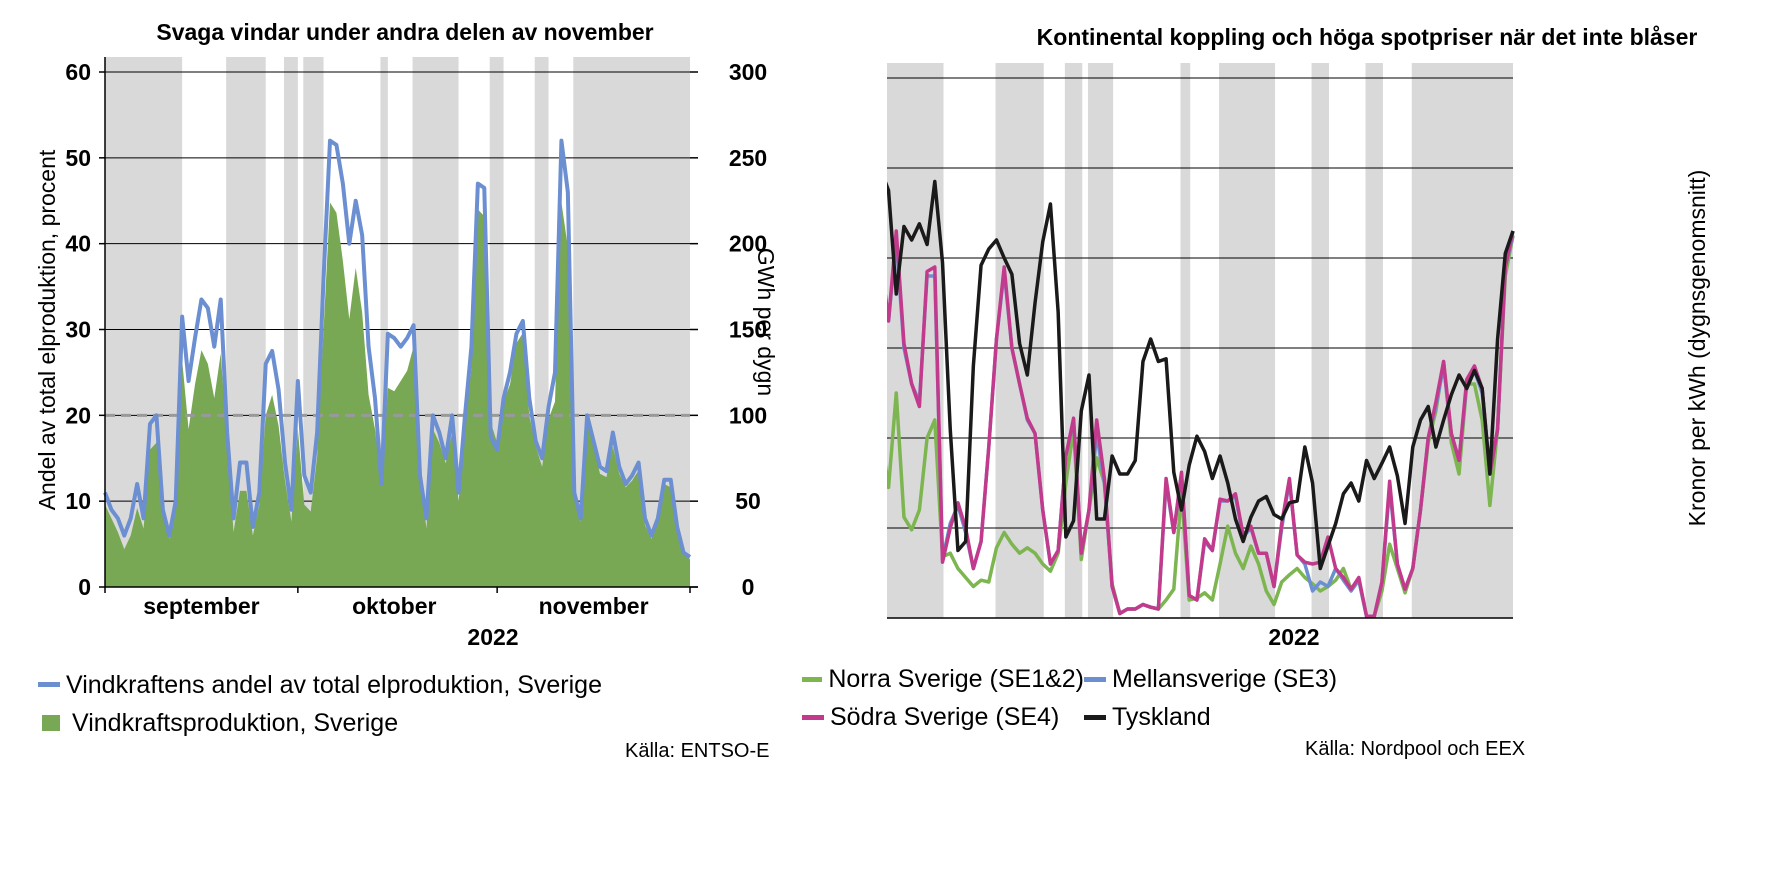  Describe the element at coordinates (49, 684) in the screenshot. I see `legend-swatch-line` at that location.